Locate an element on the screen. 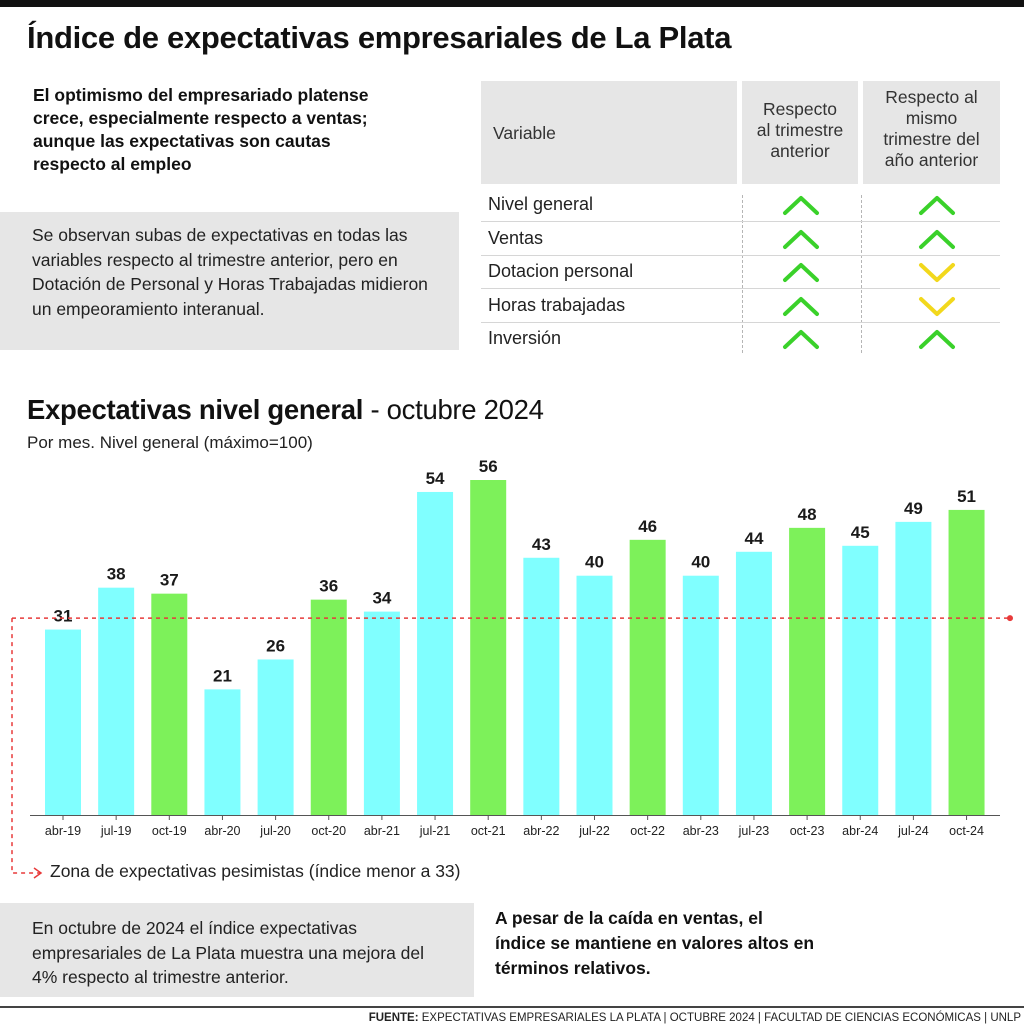 The height and width of the screenshot is (1032, 1024). data-label: 44 is located at coordinates (753, 538).